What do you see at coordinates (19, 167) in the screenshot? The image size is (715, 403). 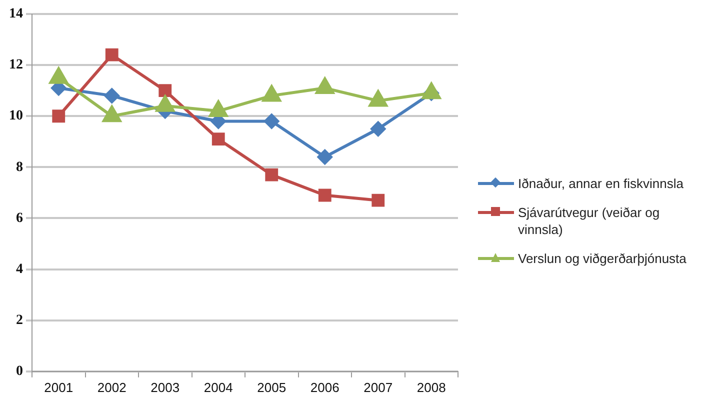 I see `y-tick-label: 8` at bounding box center [19, 167].